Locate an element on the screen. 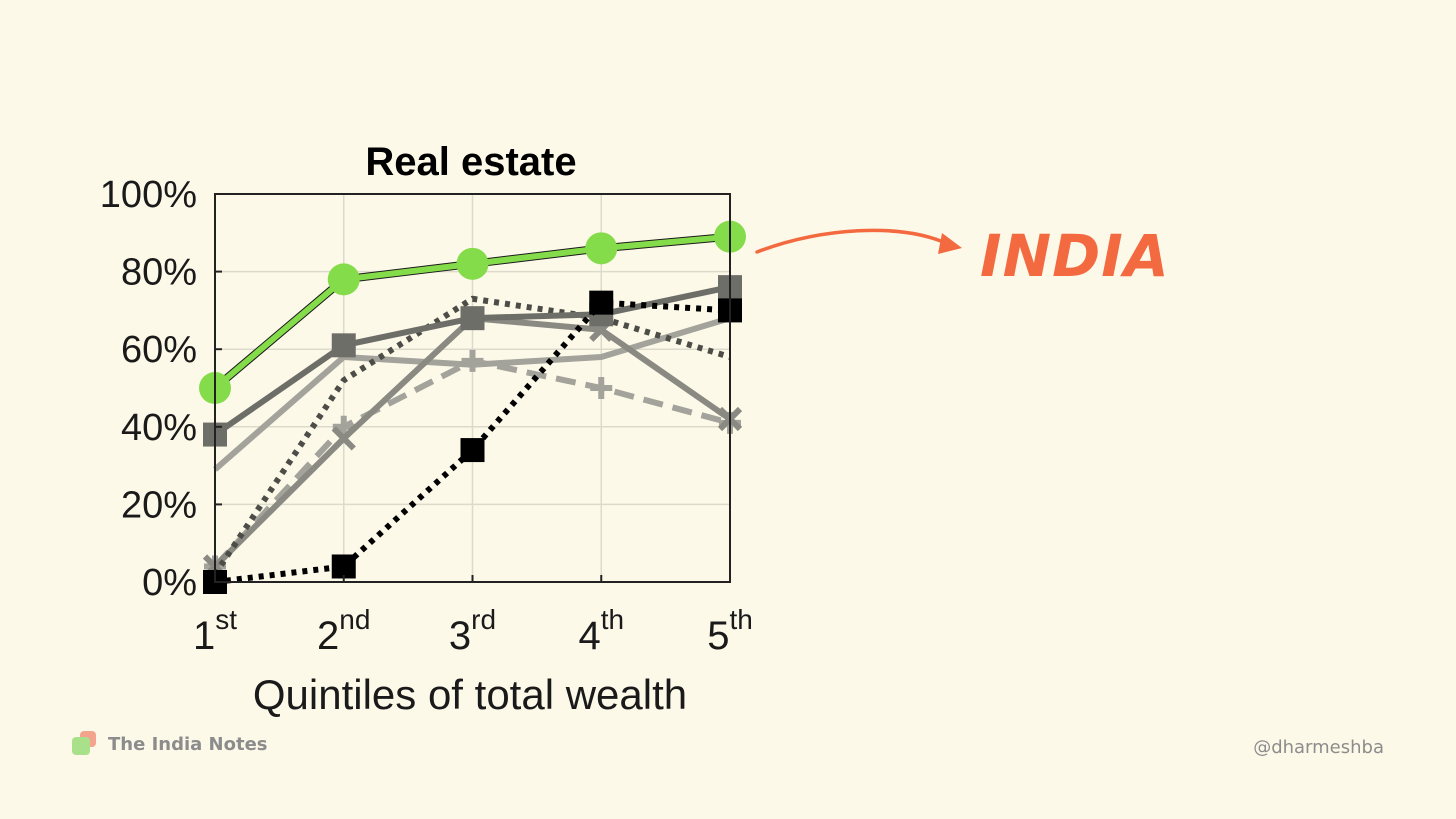 This screenshot has width=1456, height=819. x-tick-label: 3rd is located at coordinates (472, 631).